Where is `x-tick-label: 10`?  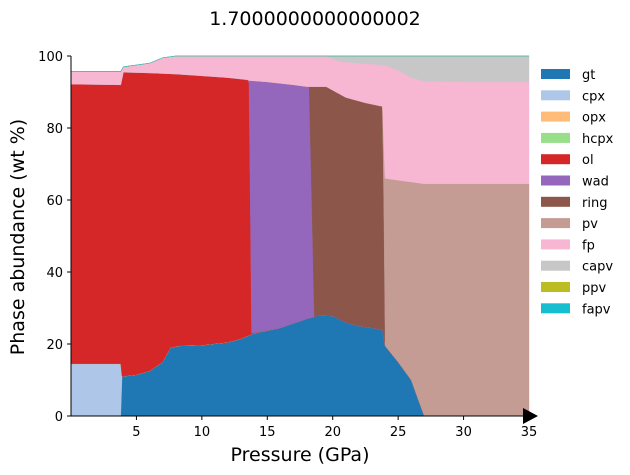 x-tick-label: 10 is located at coordinates (202, 432).